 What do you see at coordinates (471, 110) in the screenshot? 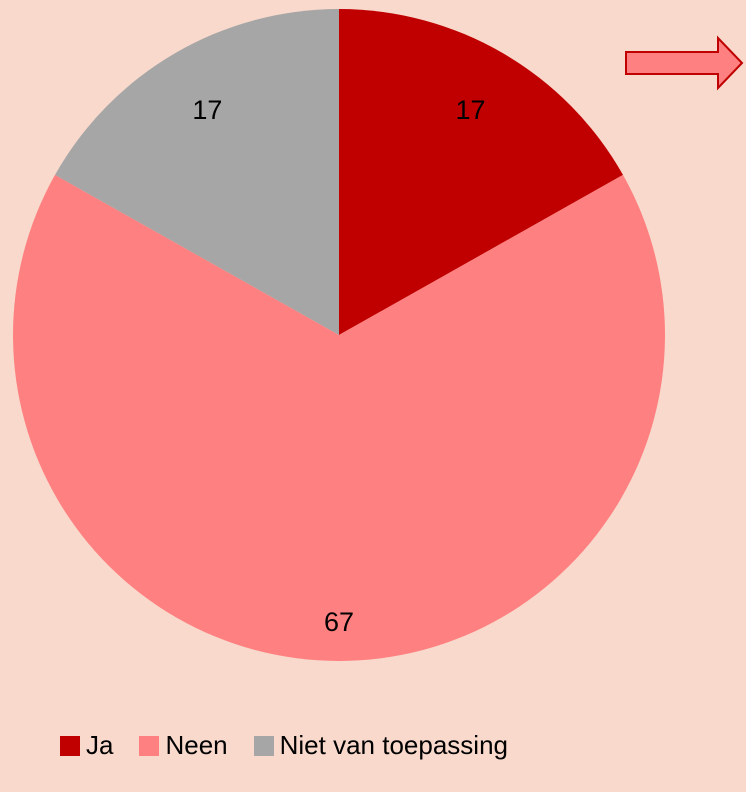
I see `data-label-ja: 17` at bounding box center [471, 110].